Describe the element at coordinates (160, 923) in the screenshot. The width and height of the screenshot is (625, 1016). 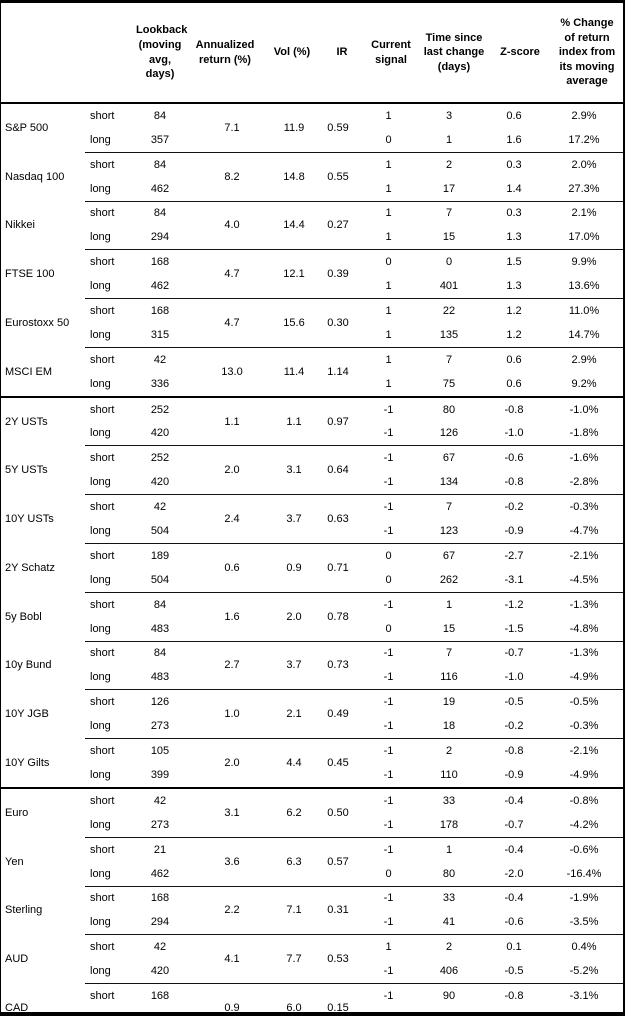
I see `lookback-cell: 294` at that location.